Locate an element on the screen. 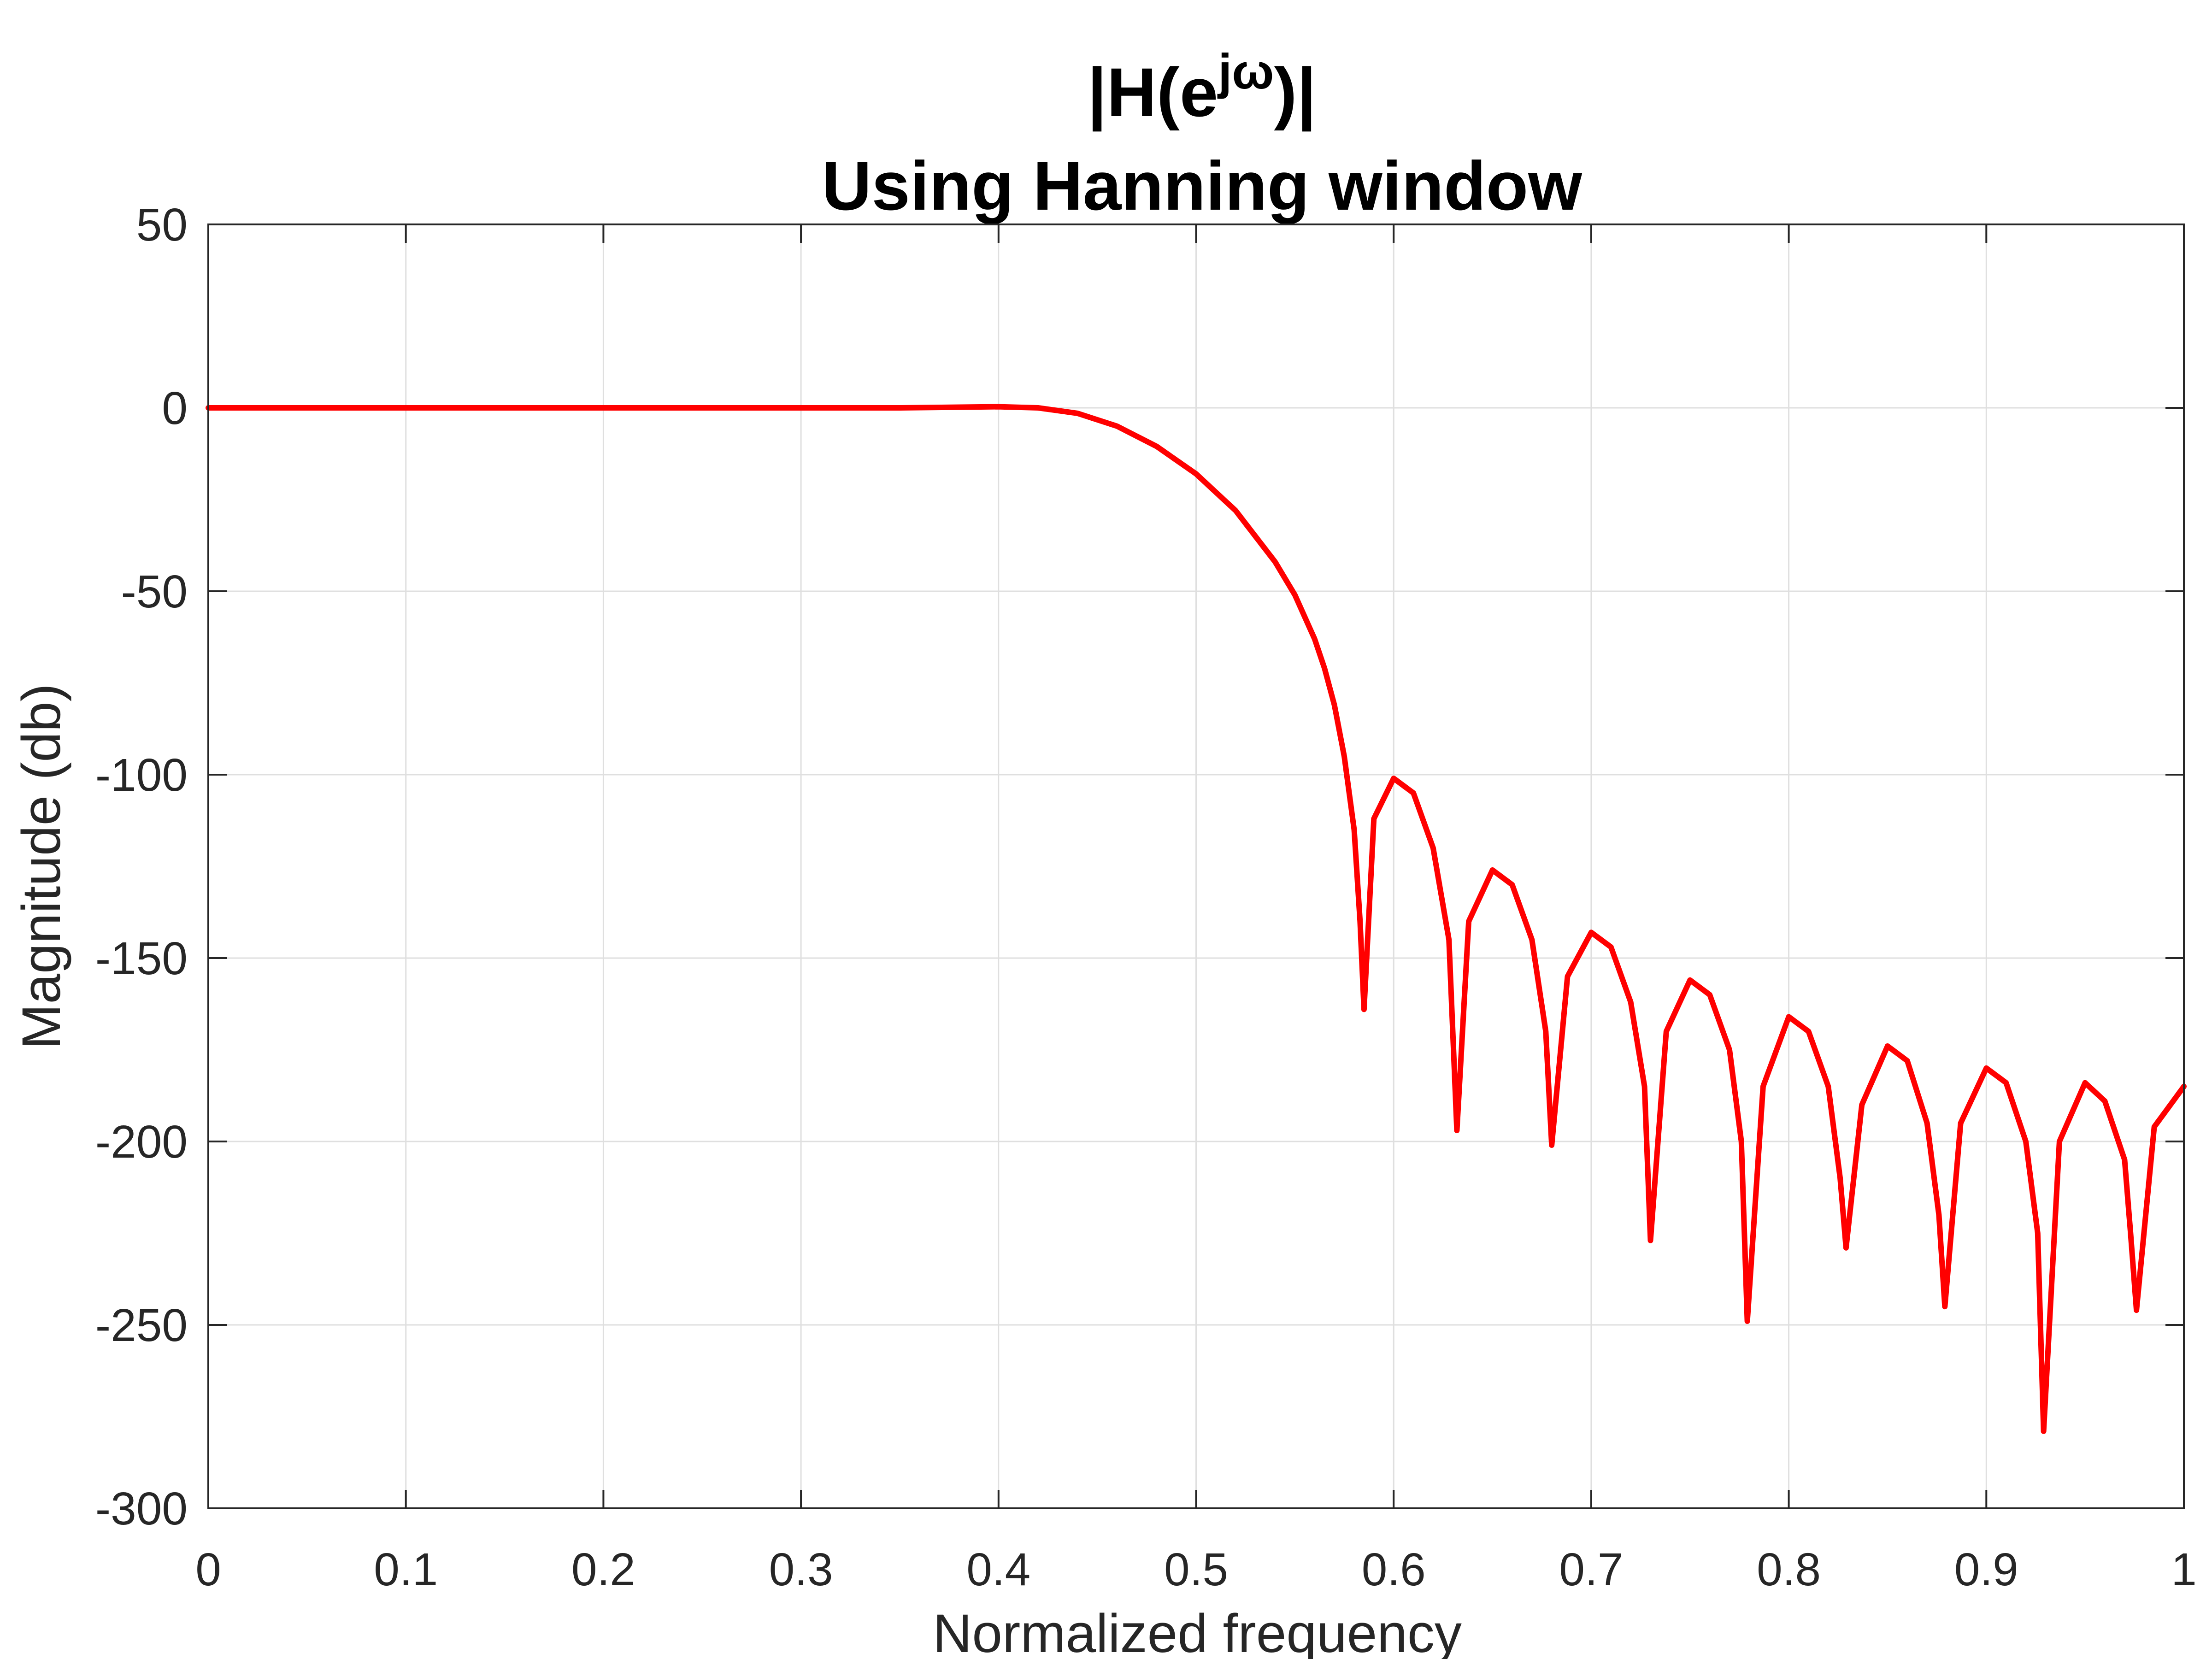 The image size is (2212, 1659). x-tick-label: 0.6 is located at coordinates (1394, 1569).